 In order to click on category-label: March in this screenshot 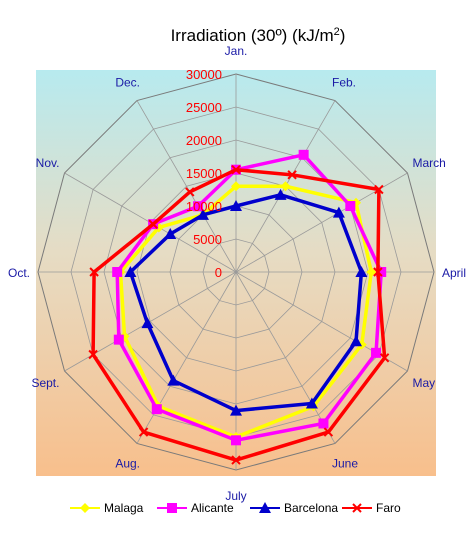, I will do `click(429, 163)`.